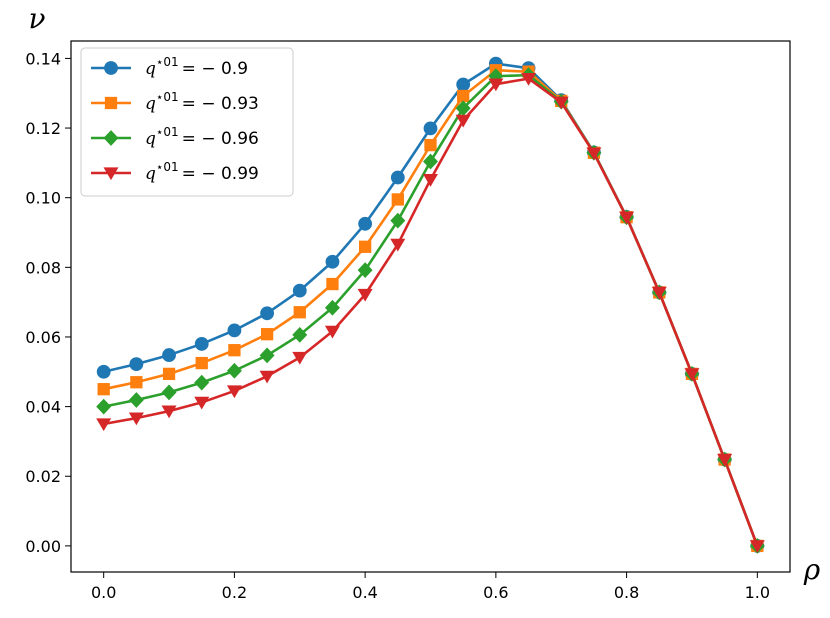 The width and height of the screenshot is (830, 618). What do you see at coordinates (43, 128) in the screenshot?
I see `y-tick-label: 0.12` at bounding box center [43, 128].